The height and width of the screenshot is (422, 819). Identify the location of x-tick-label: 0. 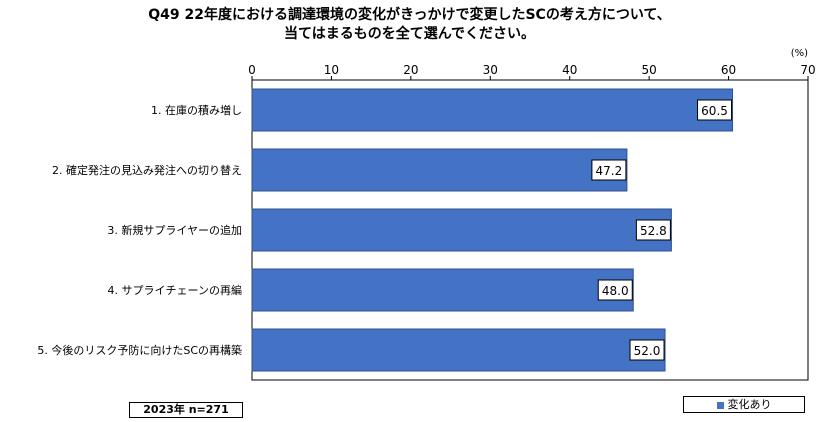
(252, 70).